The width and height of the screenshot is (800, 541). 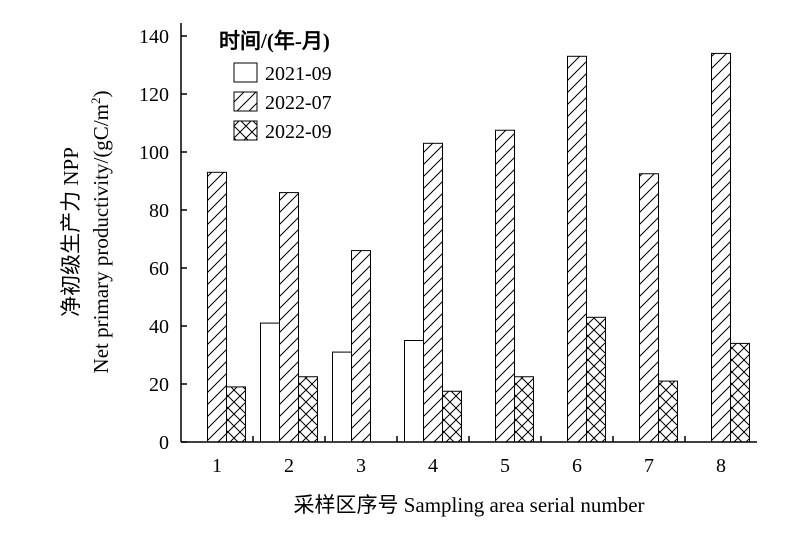 What do you see at coordinates (217, 466) in the screenshot?
I see `x-tick-label: 1` at bounding box center [217, 466].